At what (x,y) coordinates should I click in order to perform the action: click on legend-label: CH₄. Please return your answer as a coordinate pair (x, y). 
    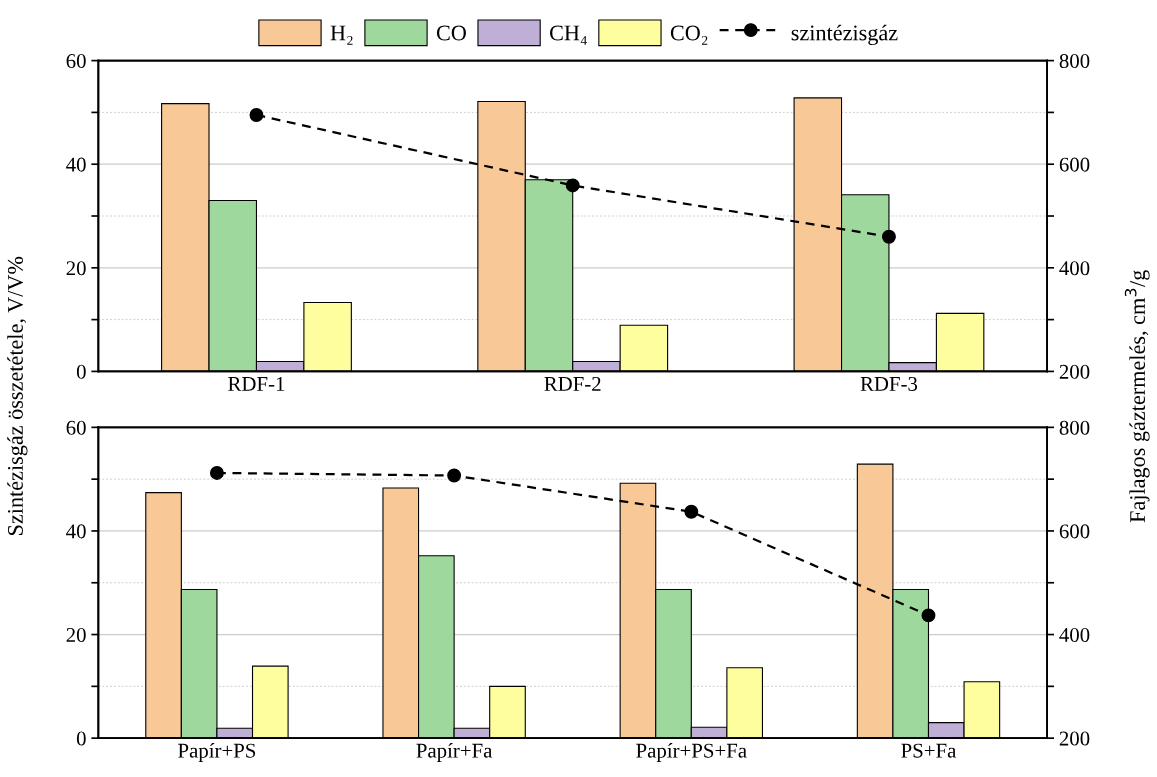
    Looking at the image, I should click on (568, 35).